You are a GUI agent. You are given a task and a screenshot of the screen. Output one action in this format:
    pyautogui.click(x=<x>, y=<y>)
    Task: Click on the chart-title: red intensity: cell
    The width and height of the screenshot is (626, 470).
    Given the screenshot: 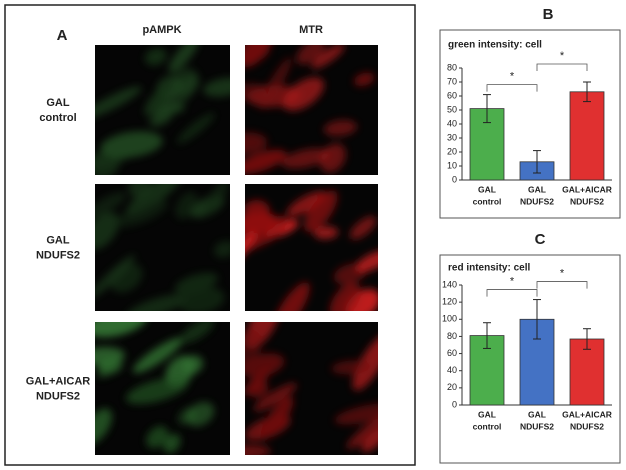 What is the action you would take?
    pyautogui.click(x=489, y=268)
    